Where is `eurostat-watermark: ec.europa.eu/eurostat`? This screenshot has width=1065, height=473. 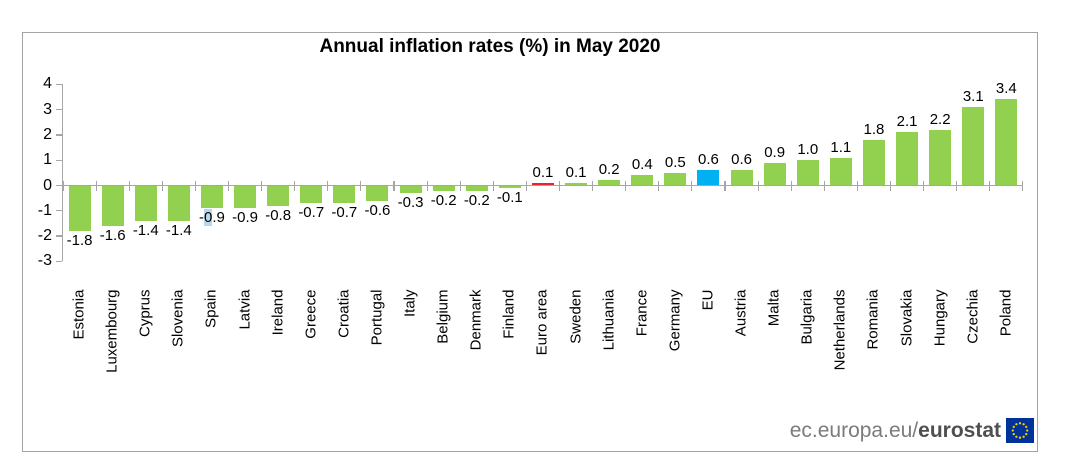
eurostat-watermark: ec.europa.eu/eurostat is located at coordinates (912, 430).